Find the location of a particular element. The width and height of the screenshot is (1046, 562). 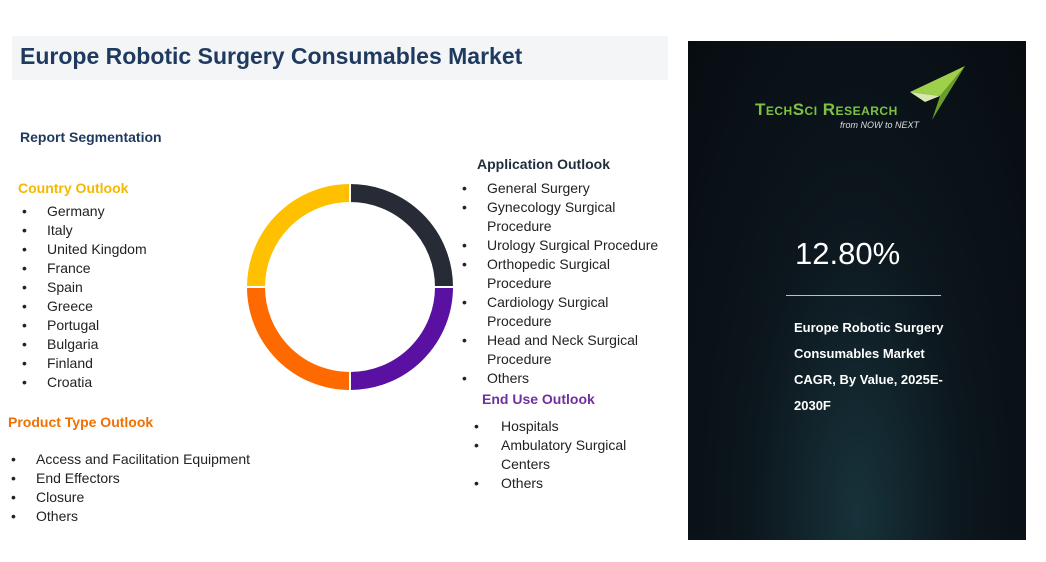

list-item: End Effectors is located at coordinates (130, 478).